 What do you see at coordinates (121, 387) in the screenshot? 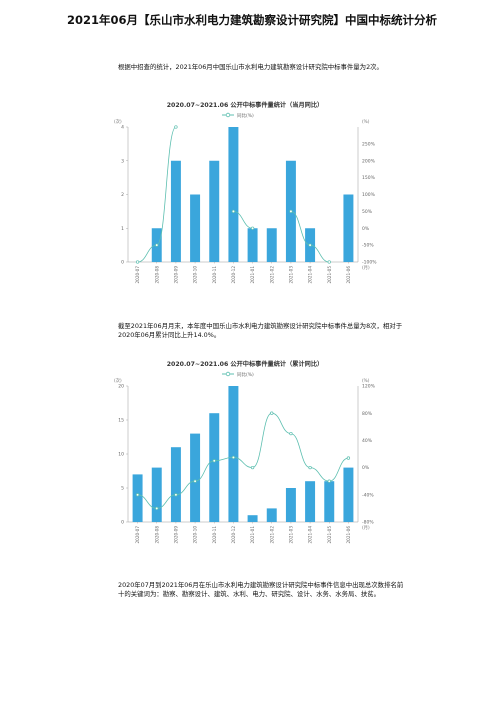
I see `y-tick-label: 20` at bounding box center [121, 387].